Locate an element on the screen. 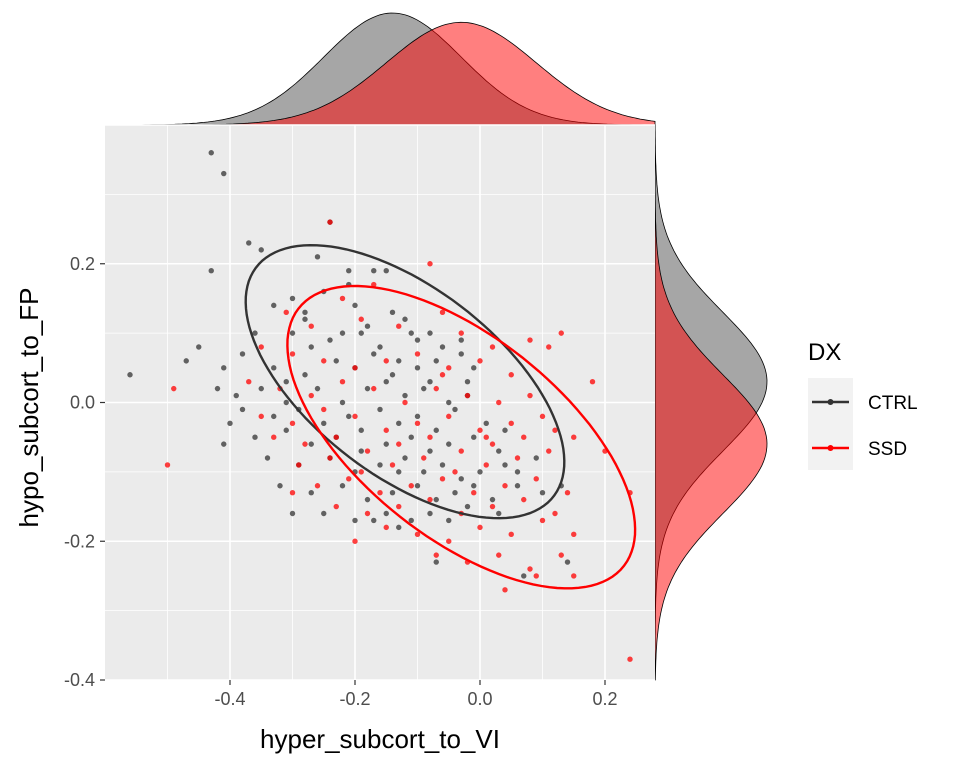 Image resolution: width=960 pixels, height=768 pixels. legend-key-point is located at coordinates (830, 402).